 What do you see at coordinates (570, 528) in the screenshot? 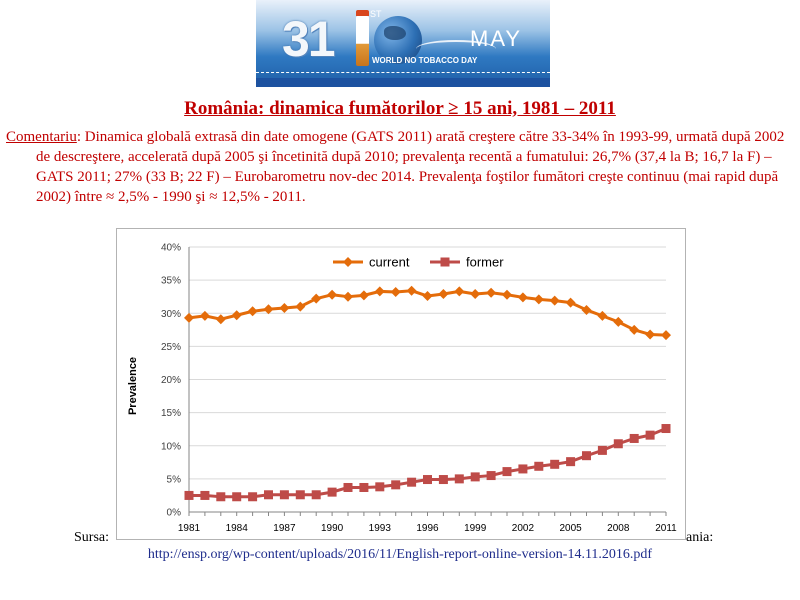
I see `x-tick-label: 2005` at bounding box center [570, 528].